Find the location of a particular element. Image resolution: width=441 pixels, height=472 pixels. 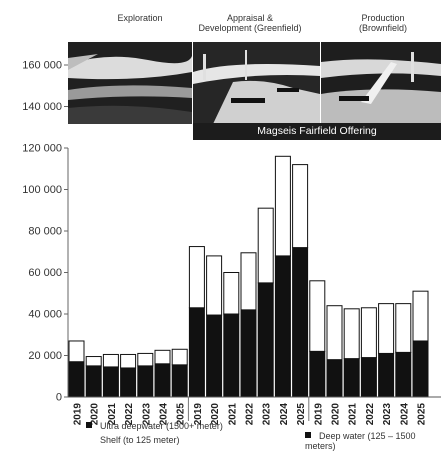

stage-label-production: Production (Brownfield) is located at coordinates (382, 23).